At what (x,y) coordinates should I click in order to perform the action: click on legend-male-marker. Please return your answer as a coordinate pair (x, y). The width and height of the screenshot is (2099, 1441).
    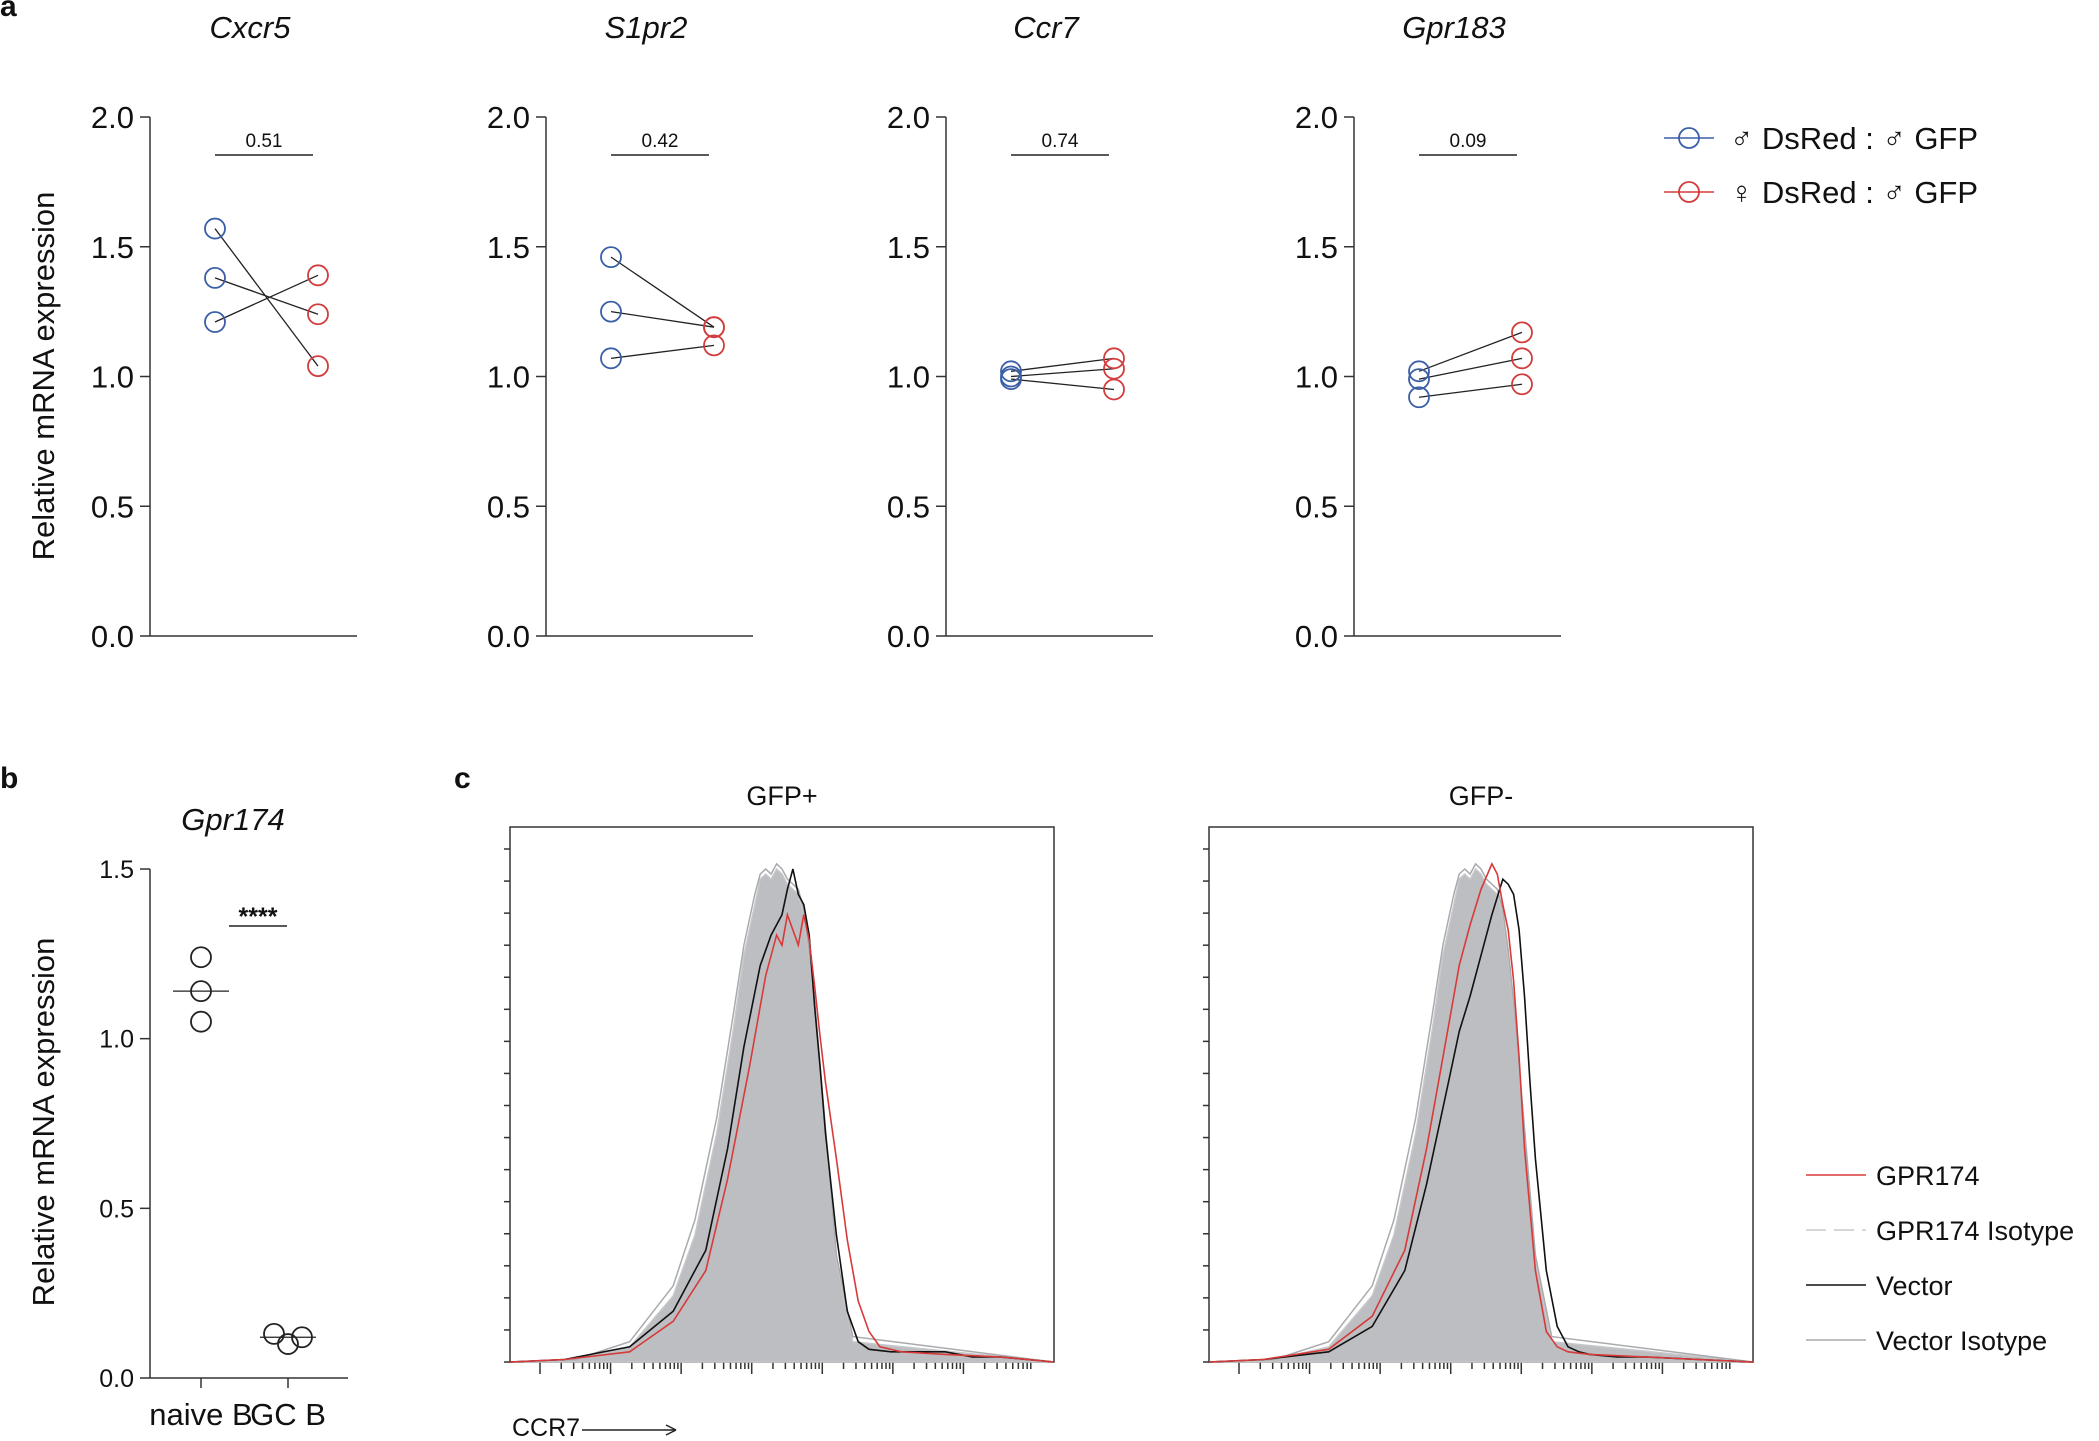
    Looking at the image, I should click on (1689, 138).